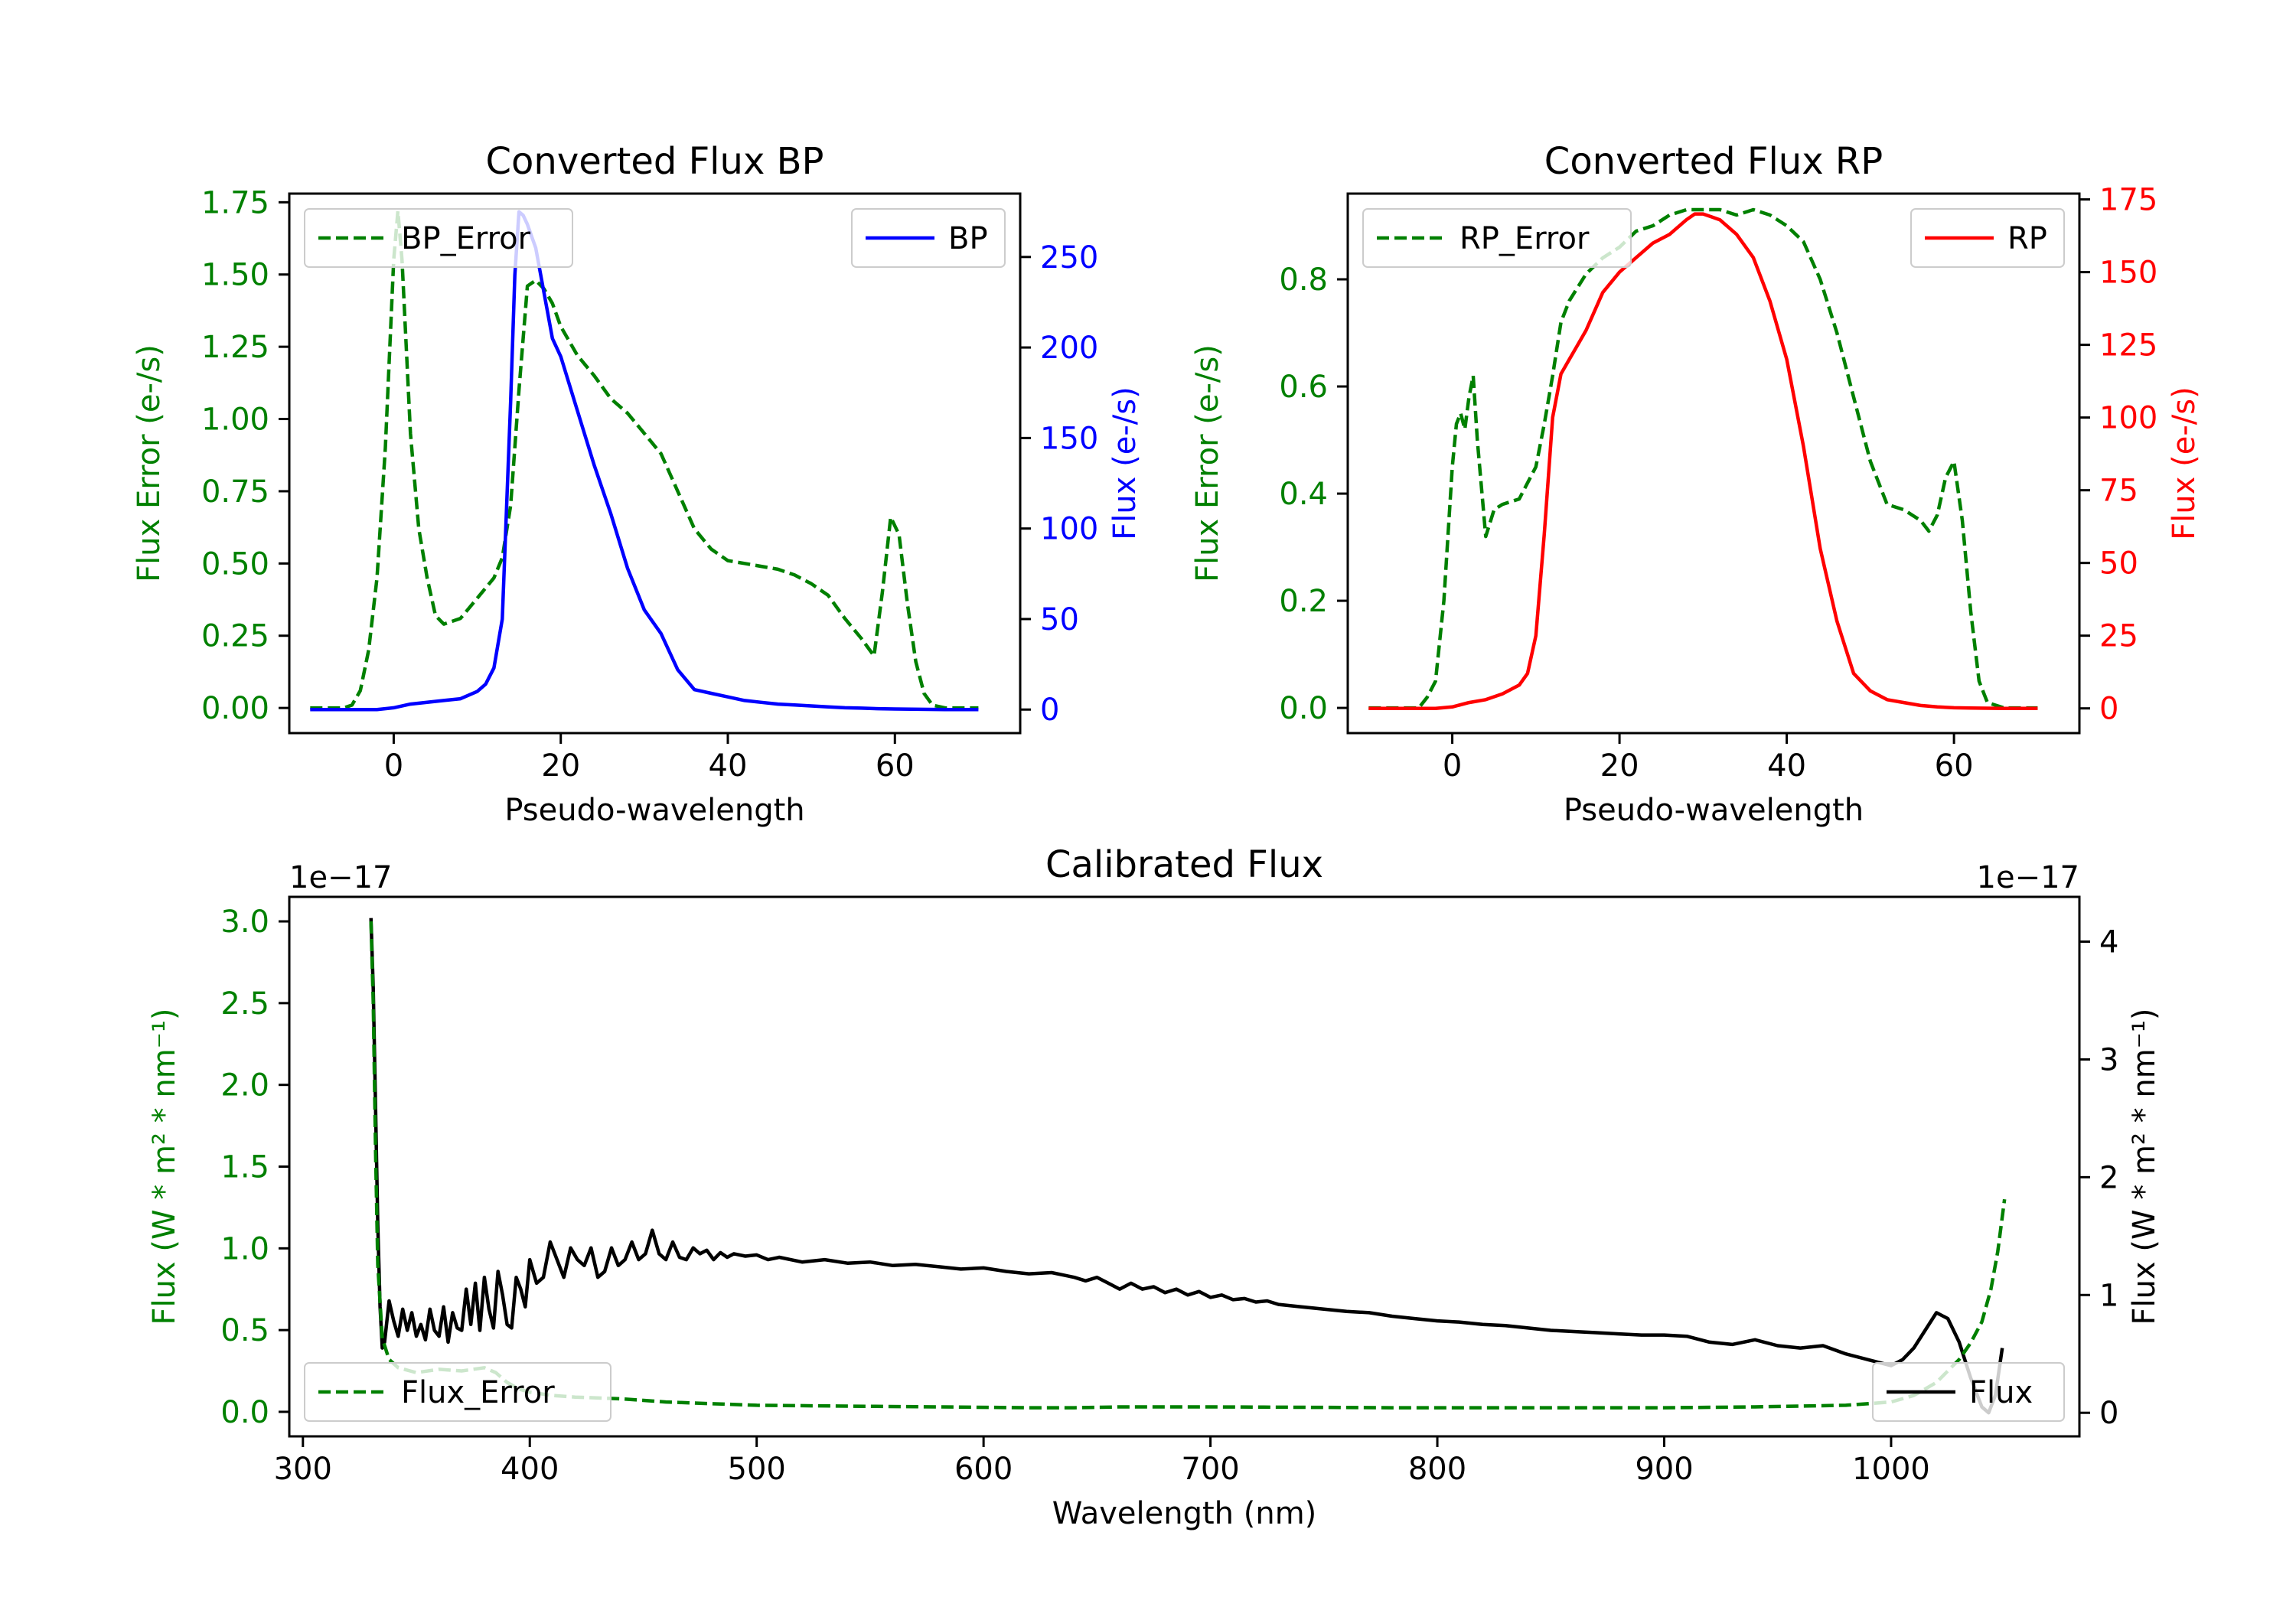  Describe the element at coordinates (530, 1470) in the screenshot. I see `x-tick-label: 400` at that location.